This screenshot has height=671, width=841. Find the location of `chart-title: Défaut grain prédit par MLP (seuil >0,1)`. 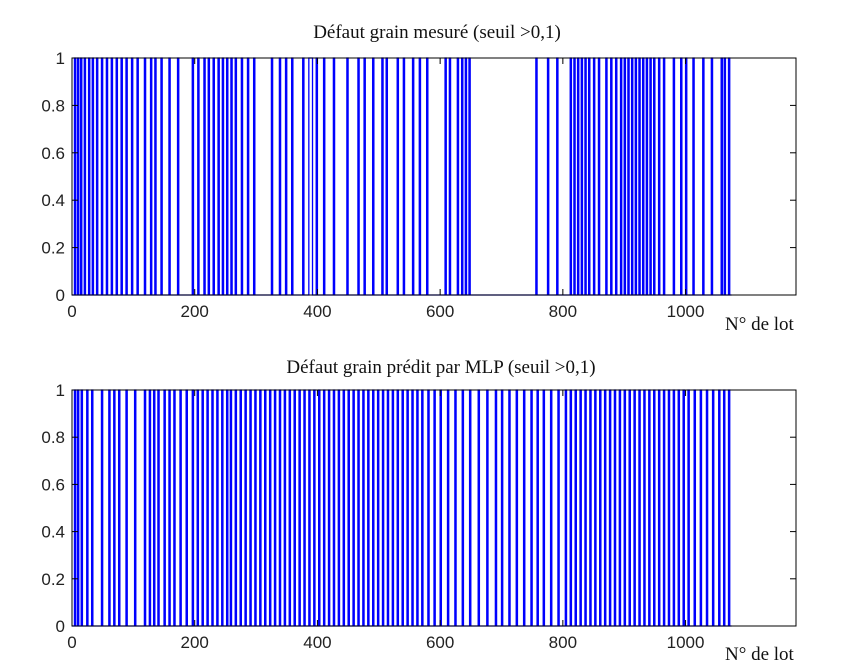

chart-title: Défaut grain prédit par MLP (seuil >0,1) is located at coordinates (440, 367).